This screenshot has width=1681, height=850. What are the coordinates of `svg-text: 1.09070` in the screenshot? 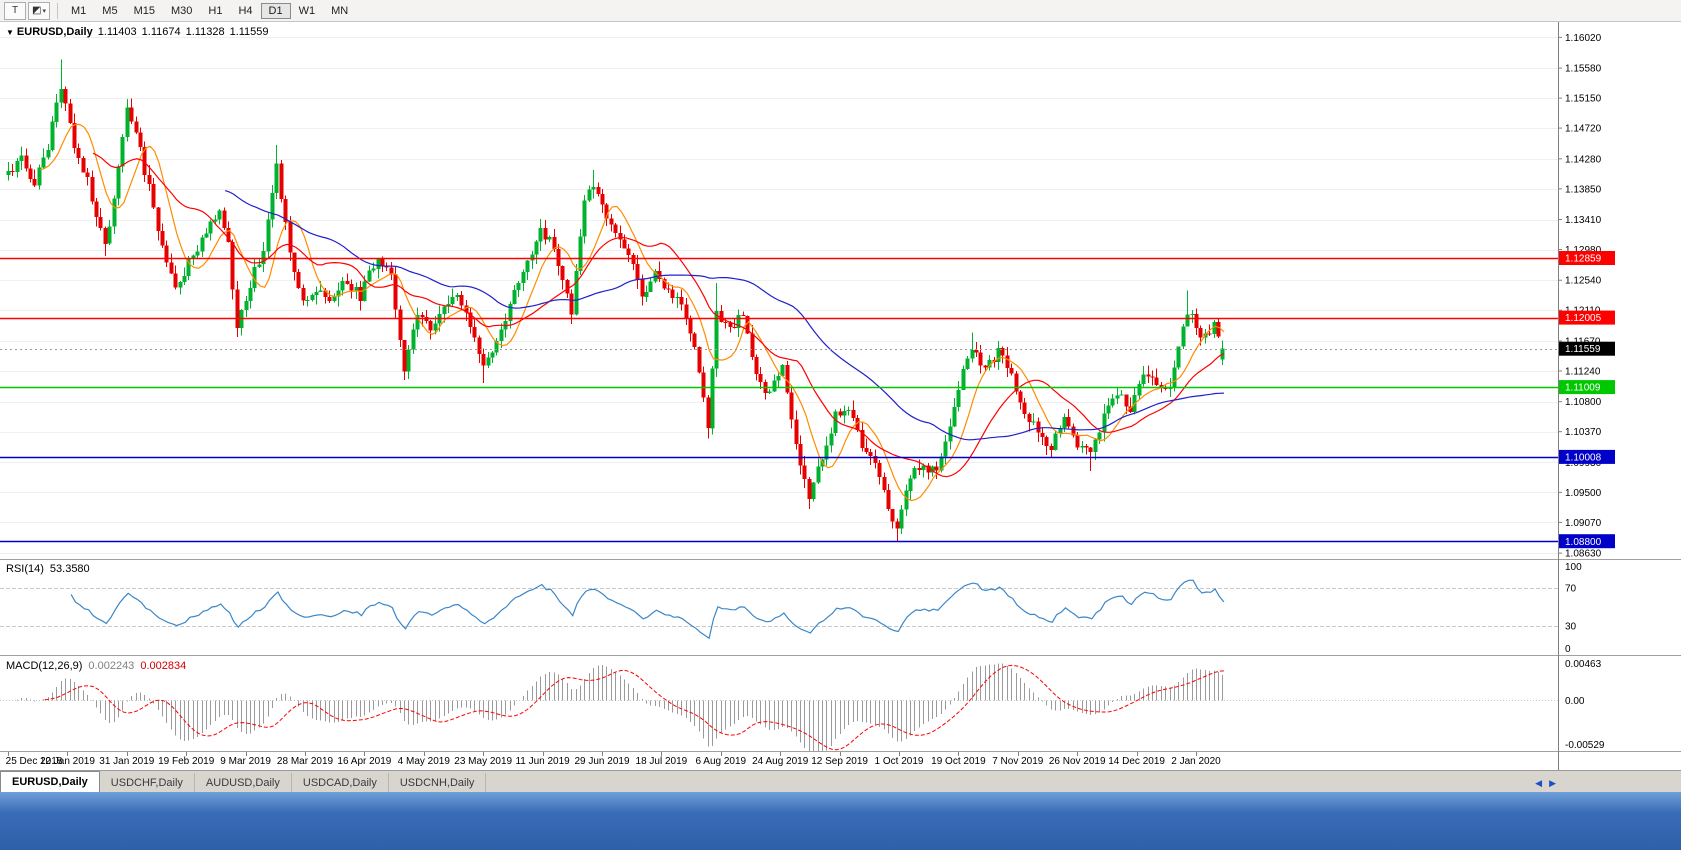 It's located at (1583, 523).